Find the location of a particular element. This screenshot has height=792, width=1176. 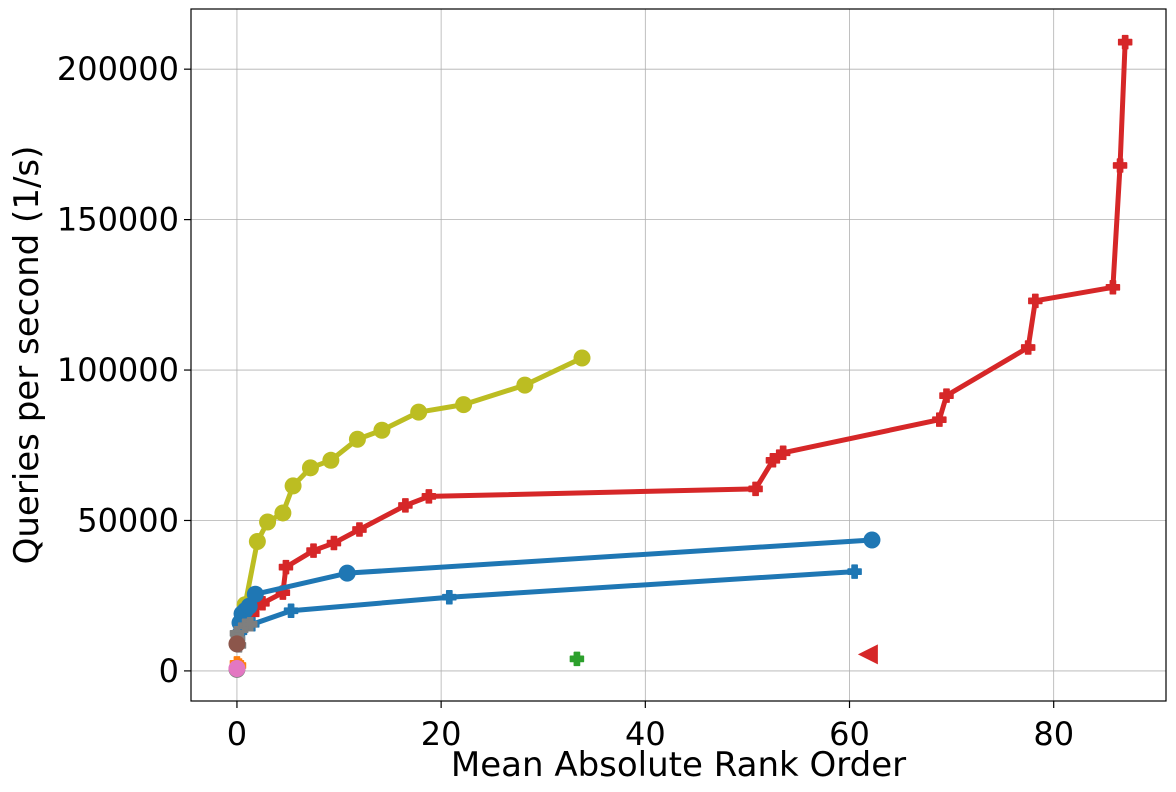

x-tick-label: 60 is located at coordinates (849, 734).